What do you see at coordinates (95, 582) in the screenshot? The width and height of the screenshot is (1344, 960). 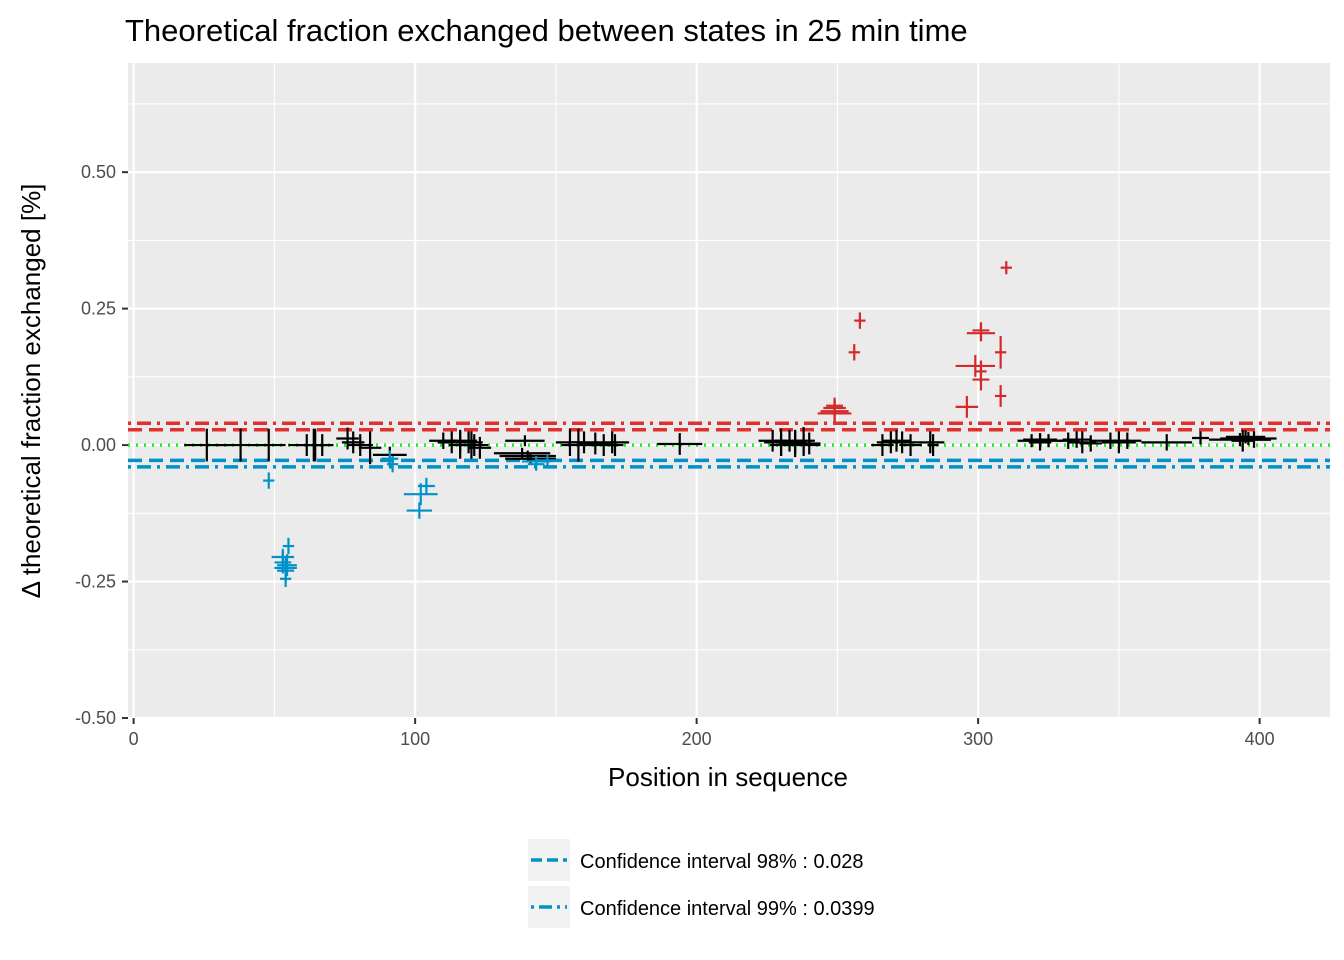 I see `y-tick-label: -0.25` at bounding box center [95, 582].